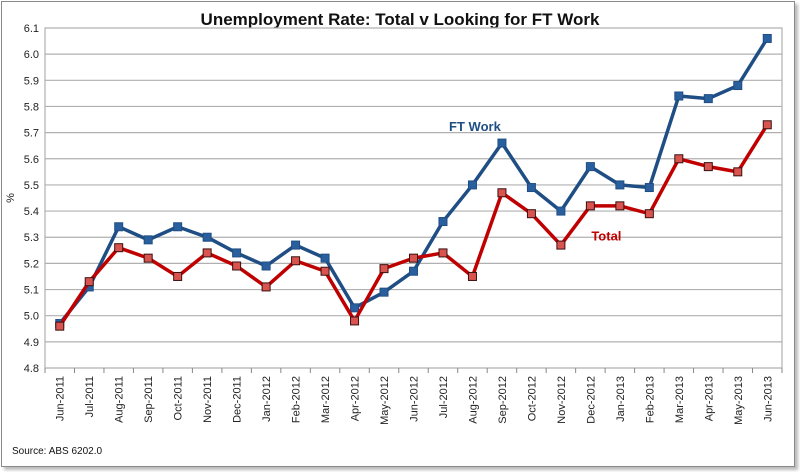 This screenshot has height=472, width=800. Describe the element at coordinates (238, 399) in the screenshot. I see `x-tick-label: Dec-2011` at that location.